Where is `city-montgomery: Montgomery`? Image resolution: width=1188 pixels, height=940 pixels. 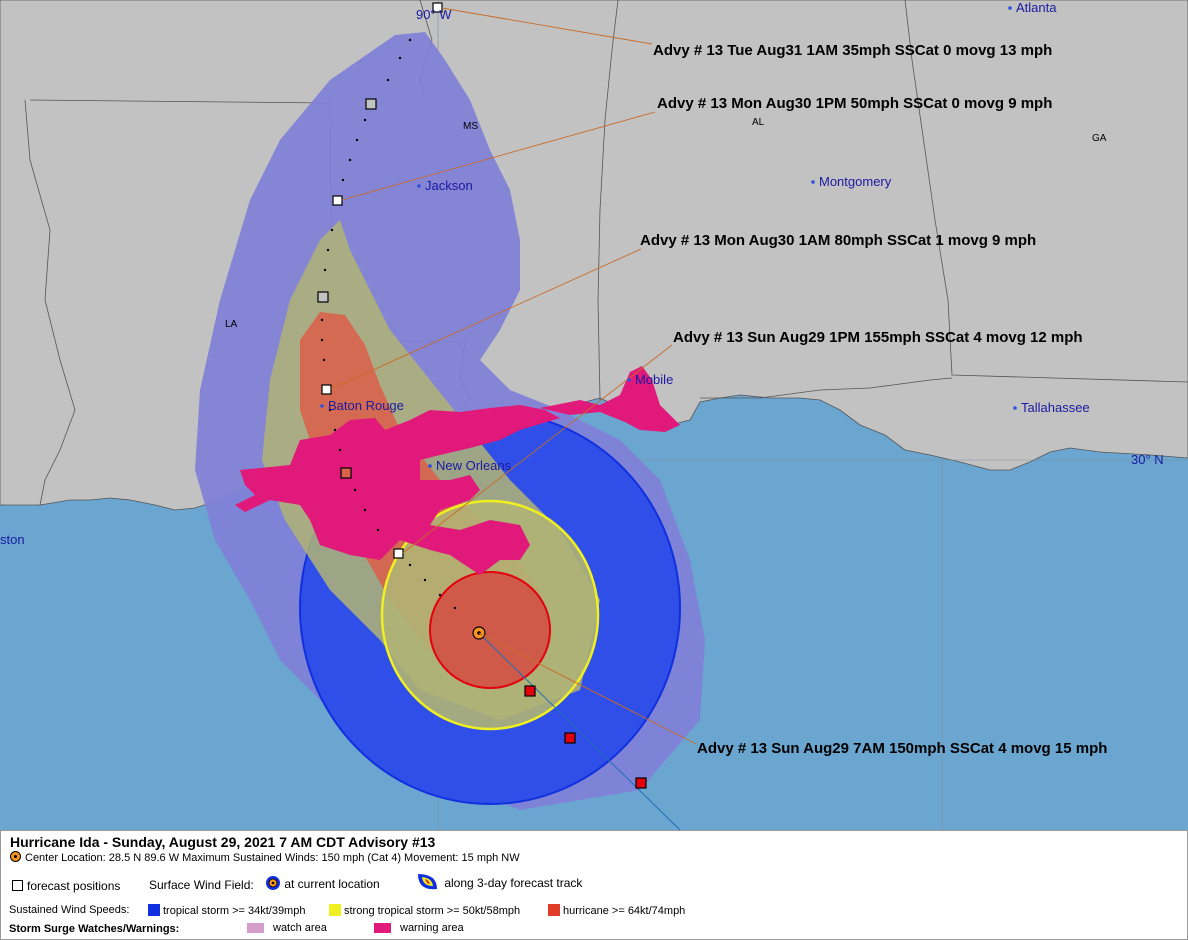
city-montgomery: Montgomery is located at coordinates (855, 181).